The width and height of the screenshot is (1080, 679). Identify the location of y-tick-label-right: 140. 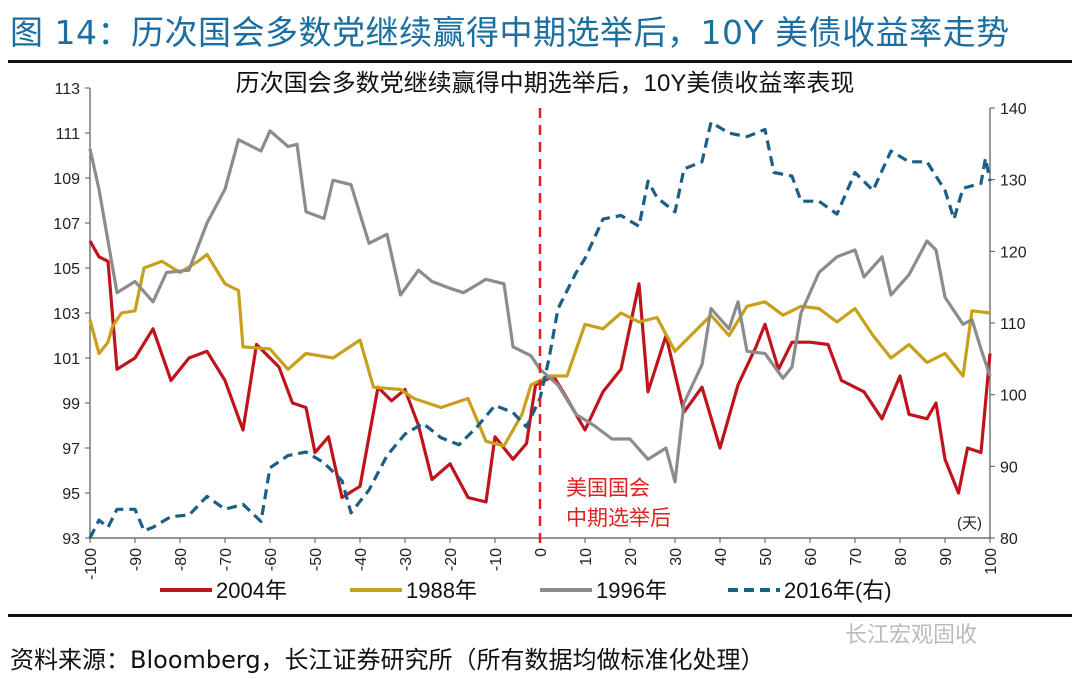
(1013, 109).